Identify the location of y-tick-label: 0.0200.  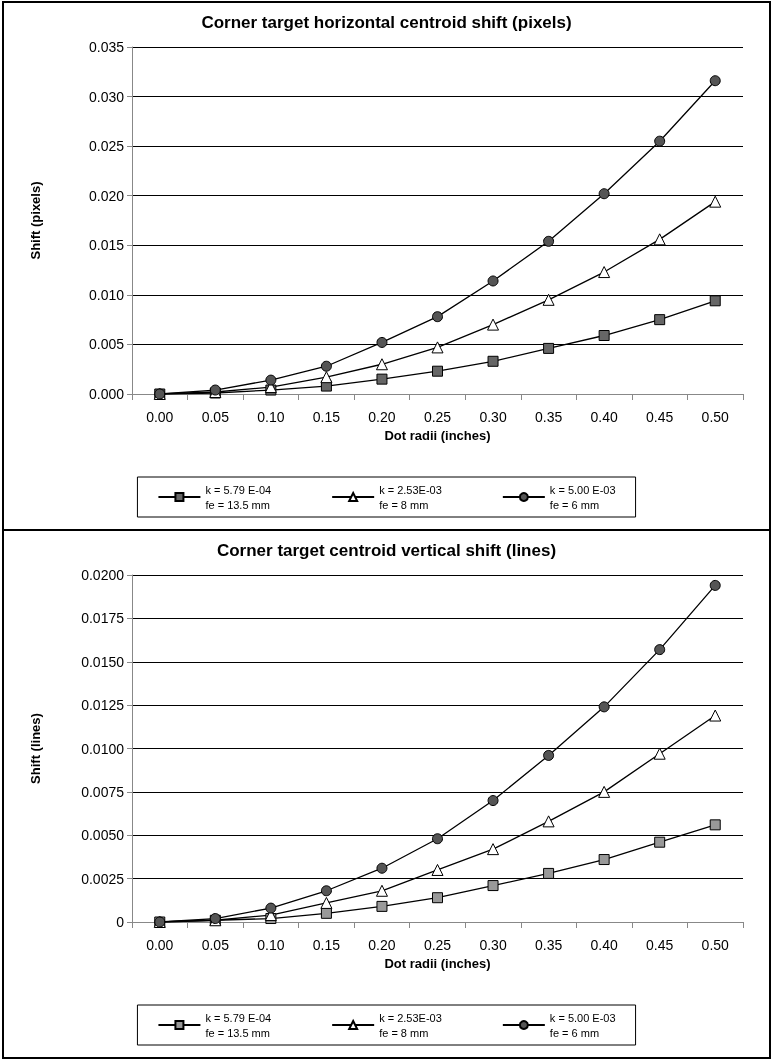
(103, 575).